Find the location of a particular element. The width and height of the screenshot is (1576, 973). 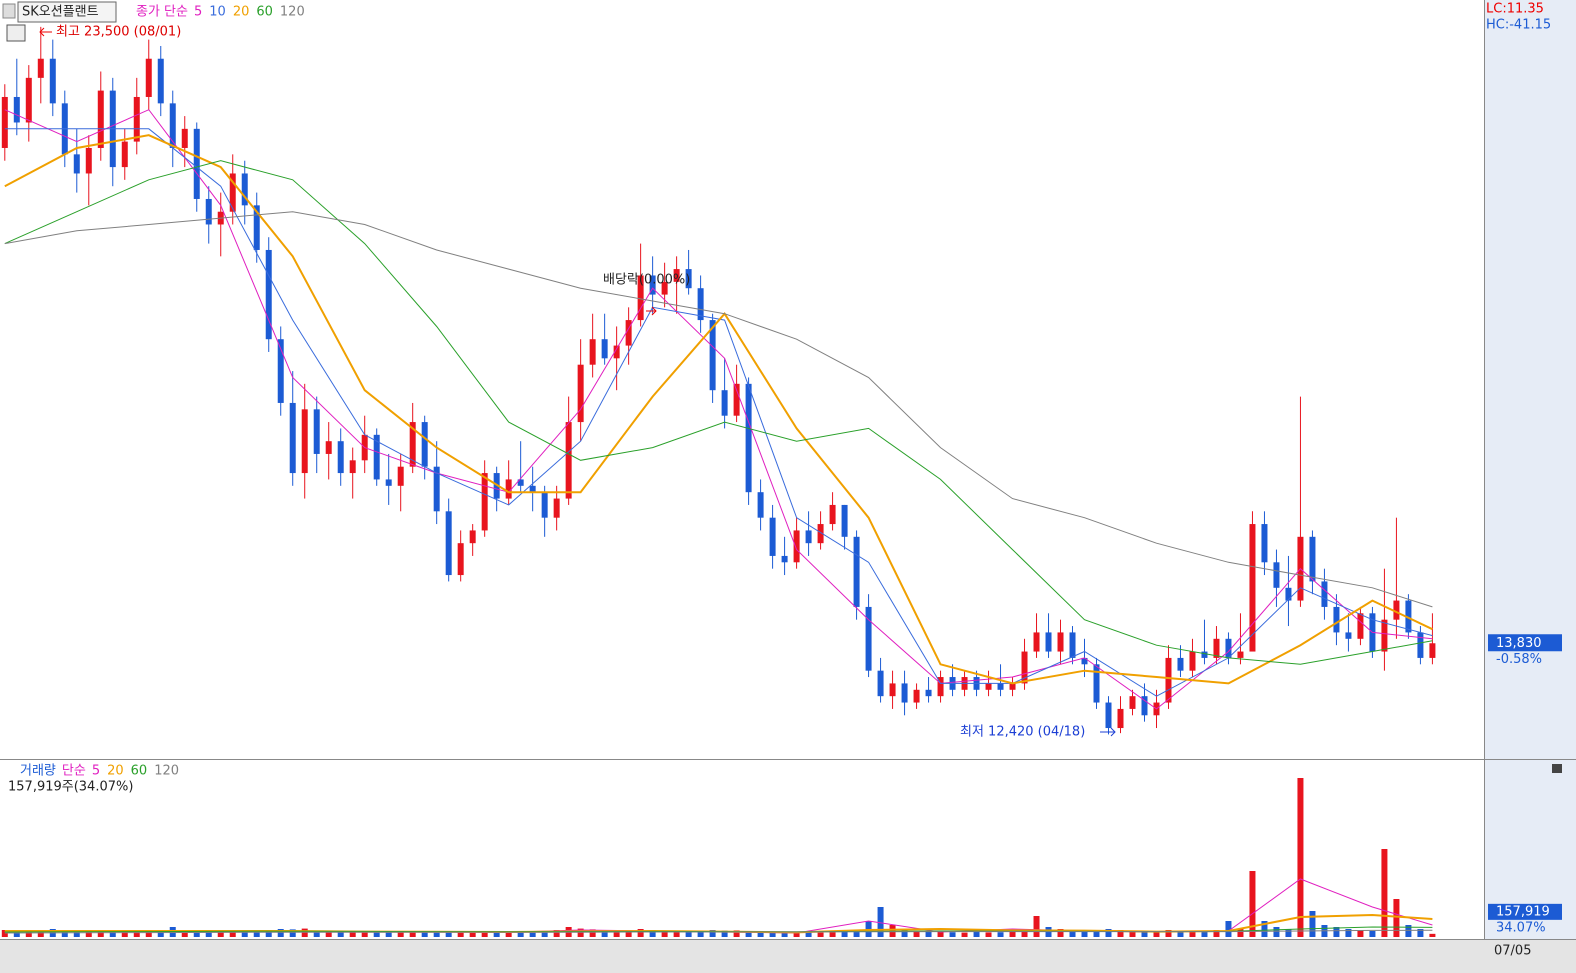

table-icon is located at coordinates (16, 33).